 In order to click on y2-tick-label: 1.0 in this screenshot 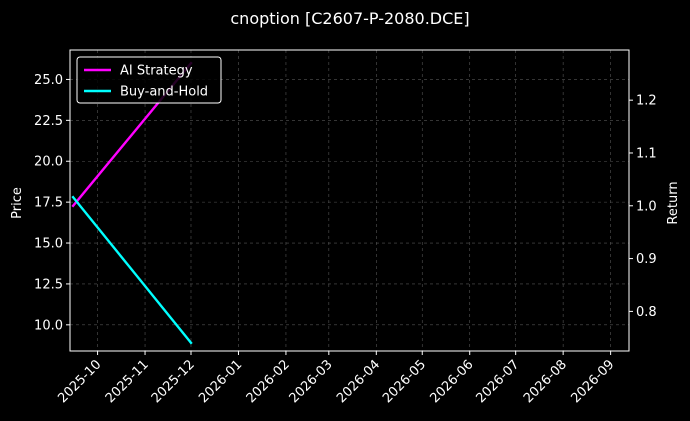, I will do `click(646, 206)`.